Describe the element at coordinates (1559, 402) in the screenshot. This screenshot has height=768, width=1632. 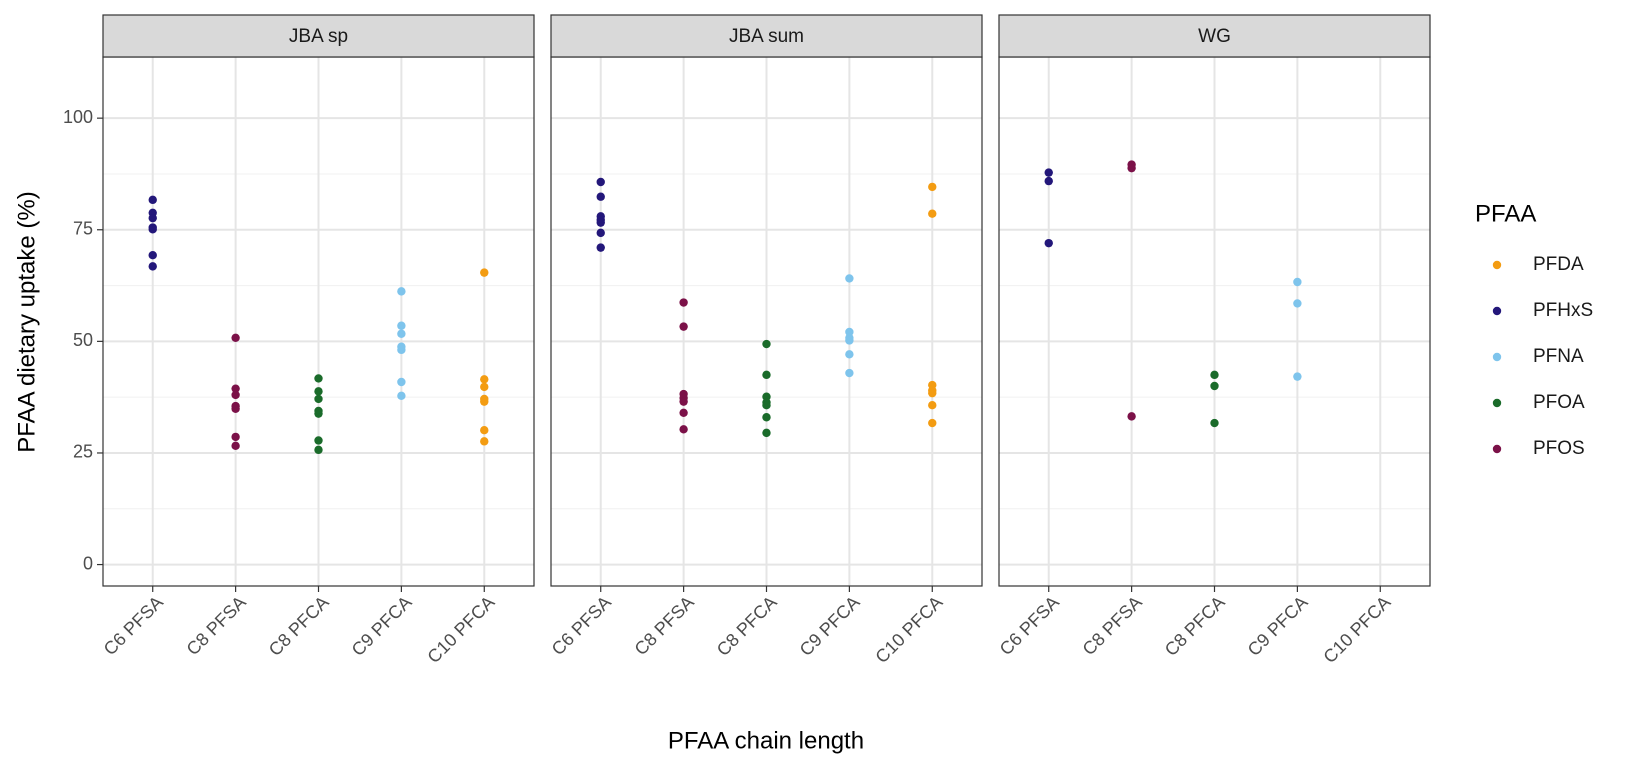
I see `legend-label: PFOA` at that location.